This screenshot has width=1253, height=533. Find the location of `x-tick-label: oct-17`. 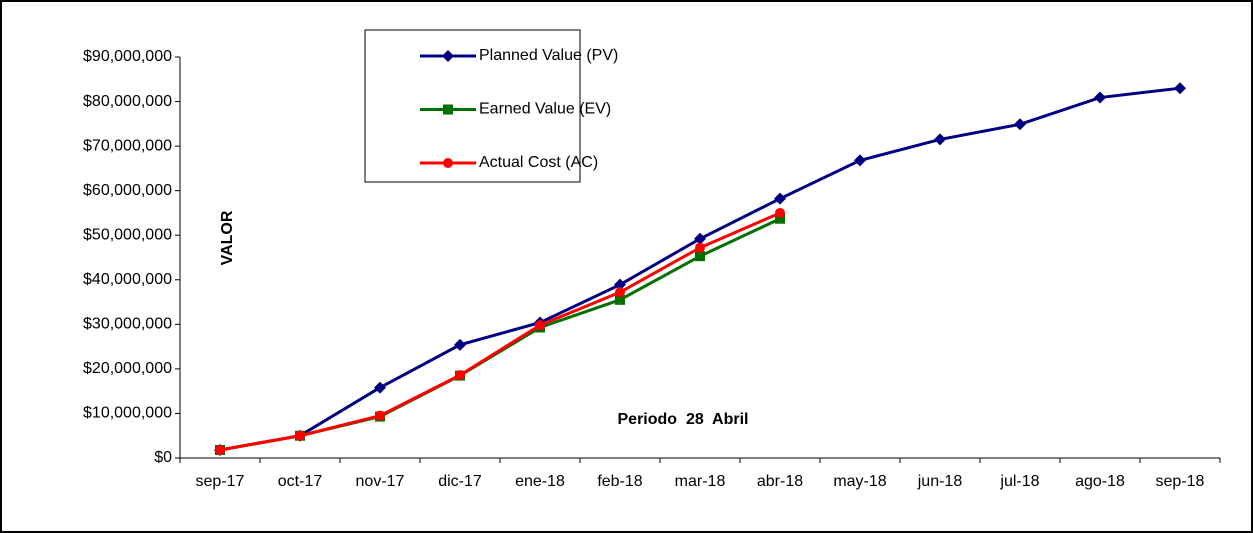

x-tick-label: oct-17 is located at coordinates (300, 481).